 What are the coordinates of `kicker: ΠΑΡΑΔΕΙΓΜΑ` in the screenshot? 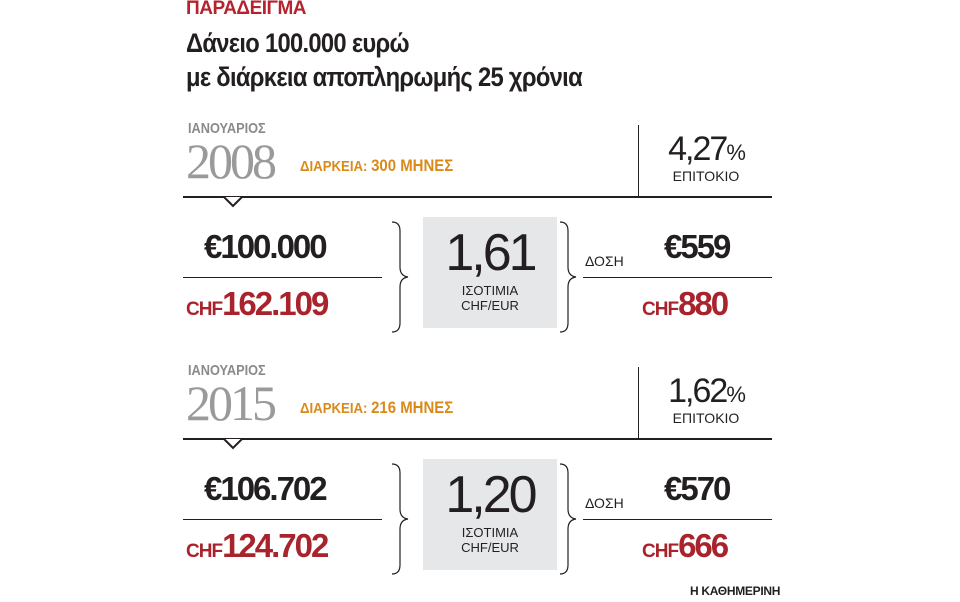 It's located at (246, 9).